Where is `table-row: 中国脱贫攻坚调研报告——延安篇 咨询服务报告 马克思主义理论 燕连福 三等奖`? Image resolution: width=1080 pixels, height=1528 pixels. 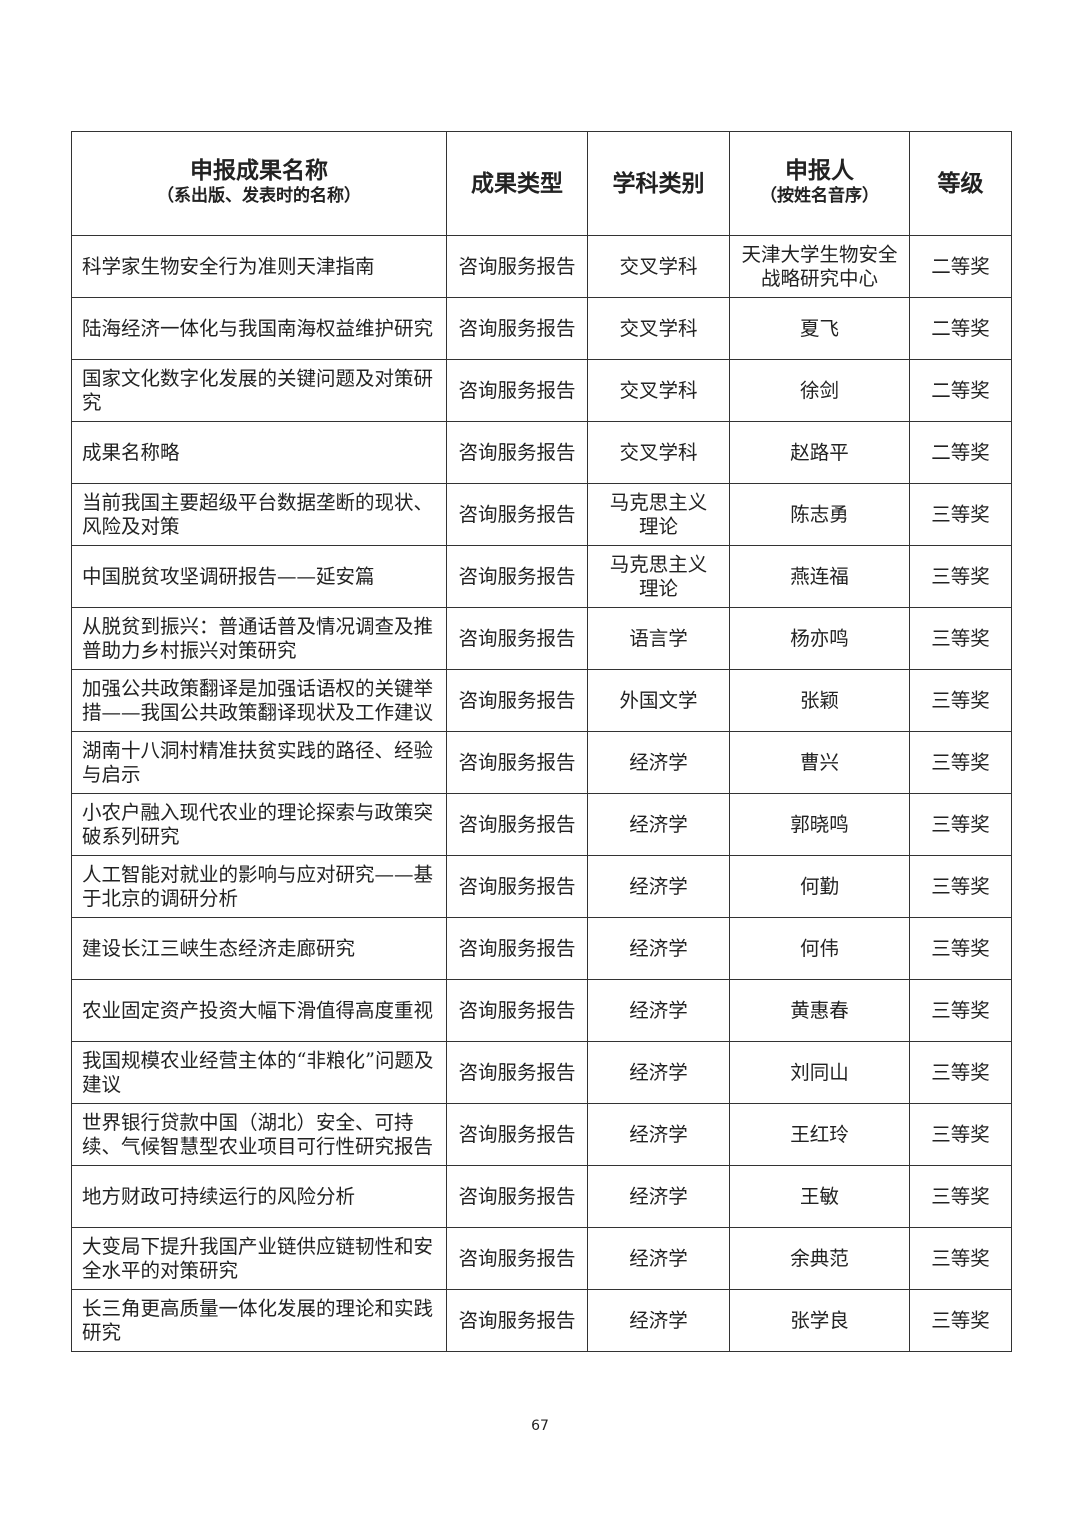 table-row: 中国脱贫攻坚调研报告——延安篇 咨询服务报告 马克思主义理论 燕连福 三等奖 is located at coordinates (541, 576).